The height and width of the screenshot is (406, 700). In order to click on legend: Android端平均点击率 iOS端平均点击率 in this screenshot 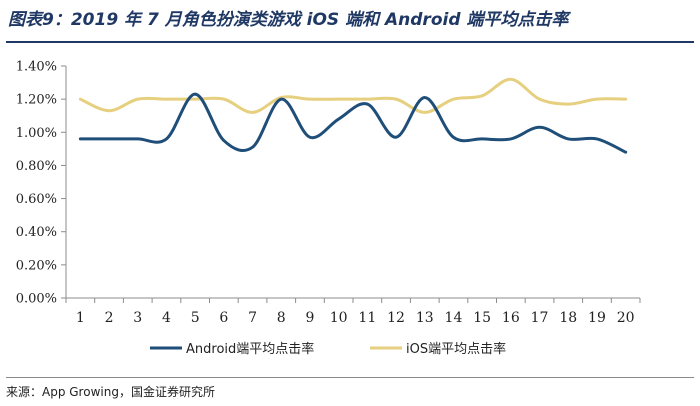, I will do `click(328, 349)`.